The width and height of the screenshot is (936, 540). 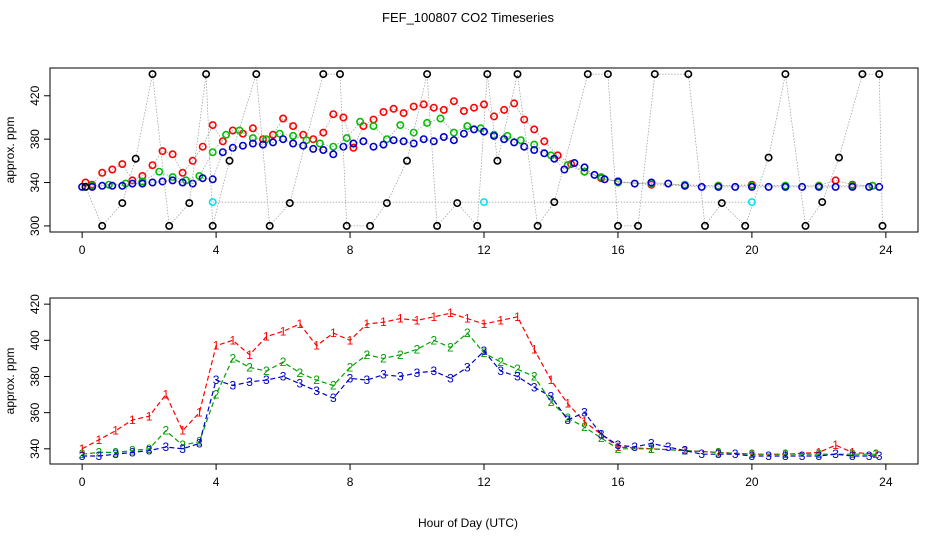 I want to click on y-tick-label: 400, so click(x=35, y=340).